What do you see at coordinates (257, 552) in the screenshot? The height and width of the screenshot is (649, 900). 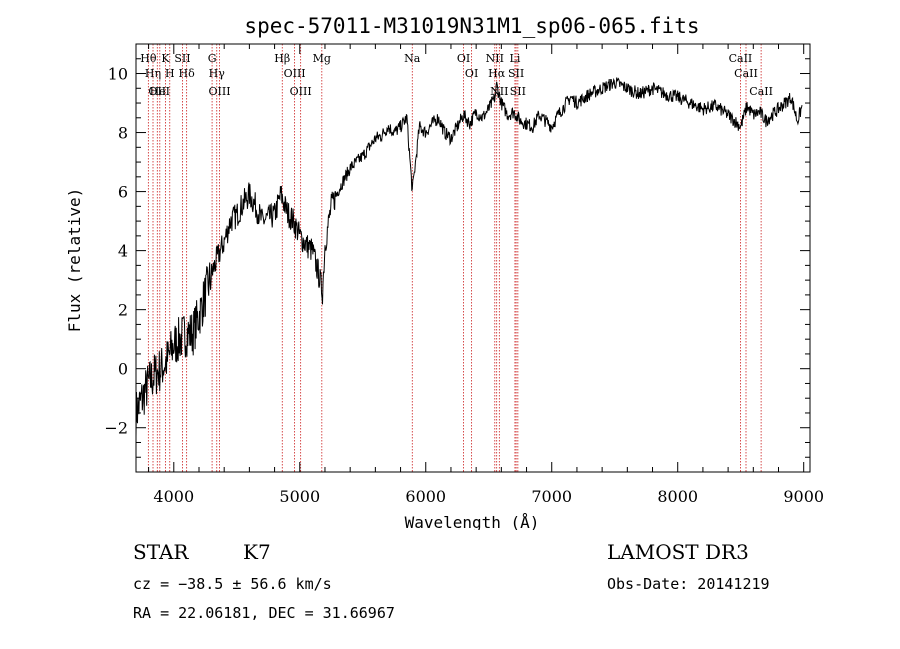 I see `object-subclass: K7` at bounding box center [257, 552].